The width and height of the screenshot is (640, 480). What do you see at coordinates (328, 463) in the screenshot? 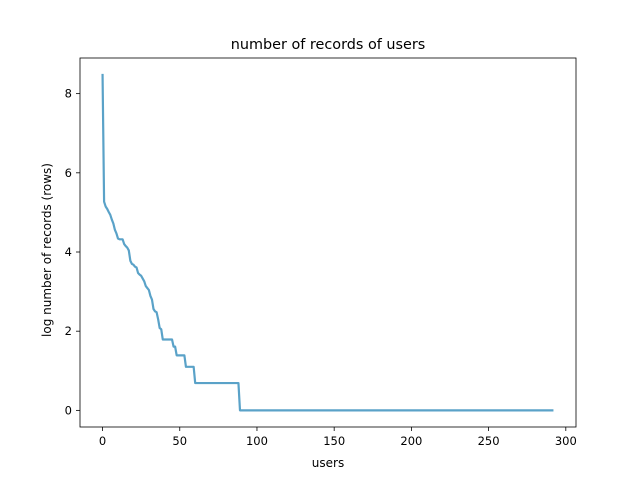
I see `x-axis-label: users` at bounding box center [328, 463].